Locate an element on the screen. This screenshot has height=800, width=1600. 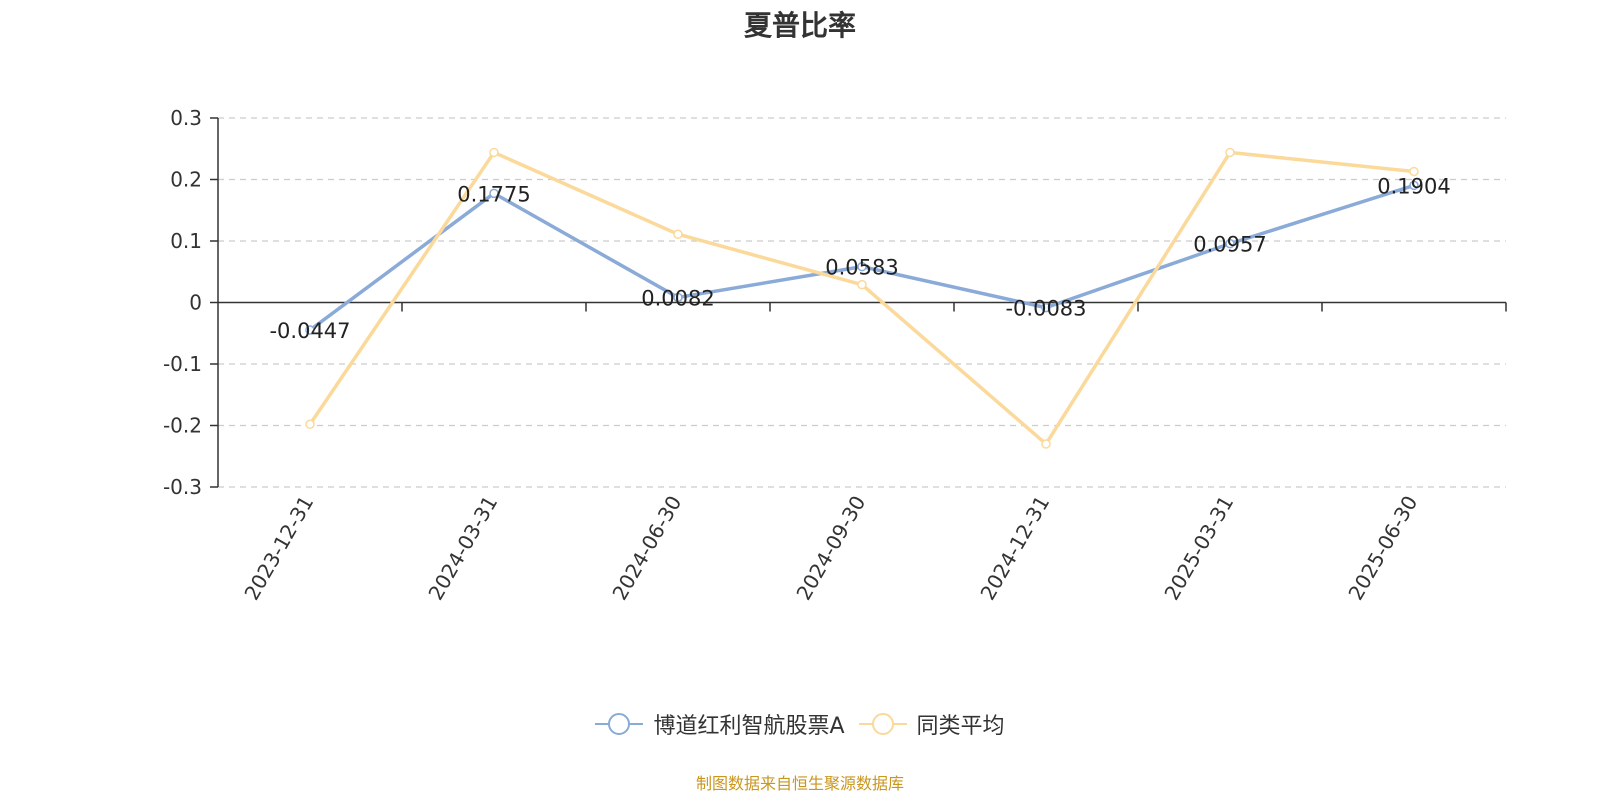
y-tick-label: -0.3 is located at coordinates (182, 487).